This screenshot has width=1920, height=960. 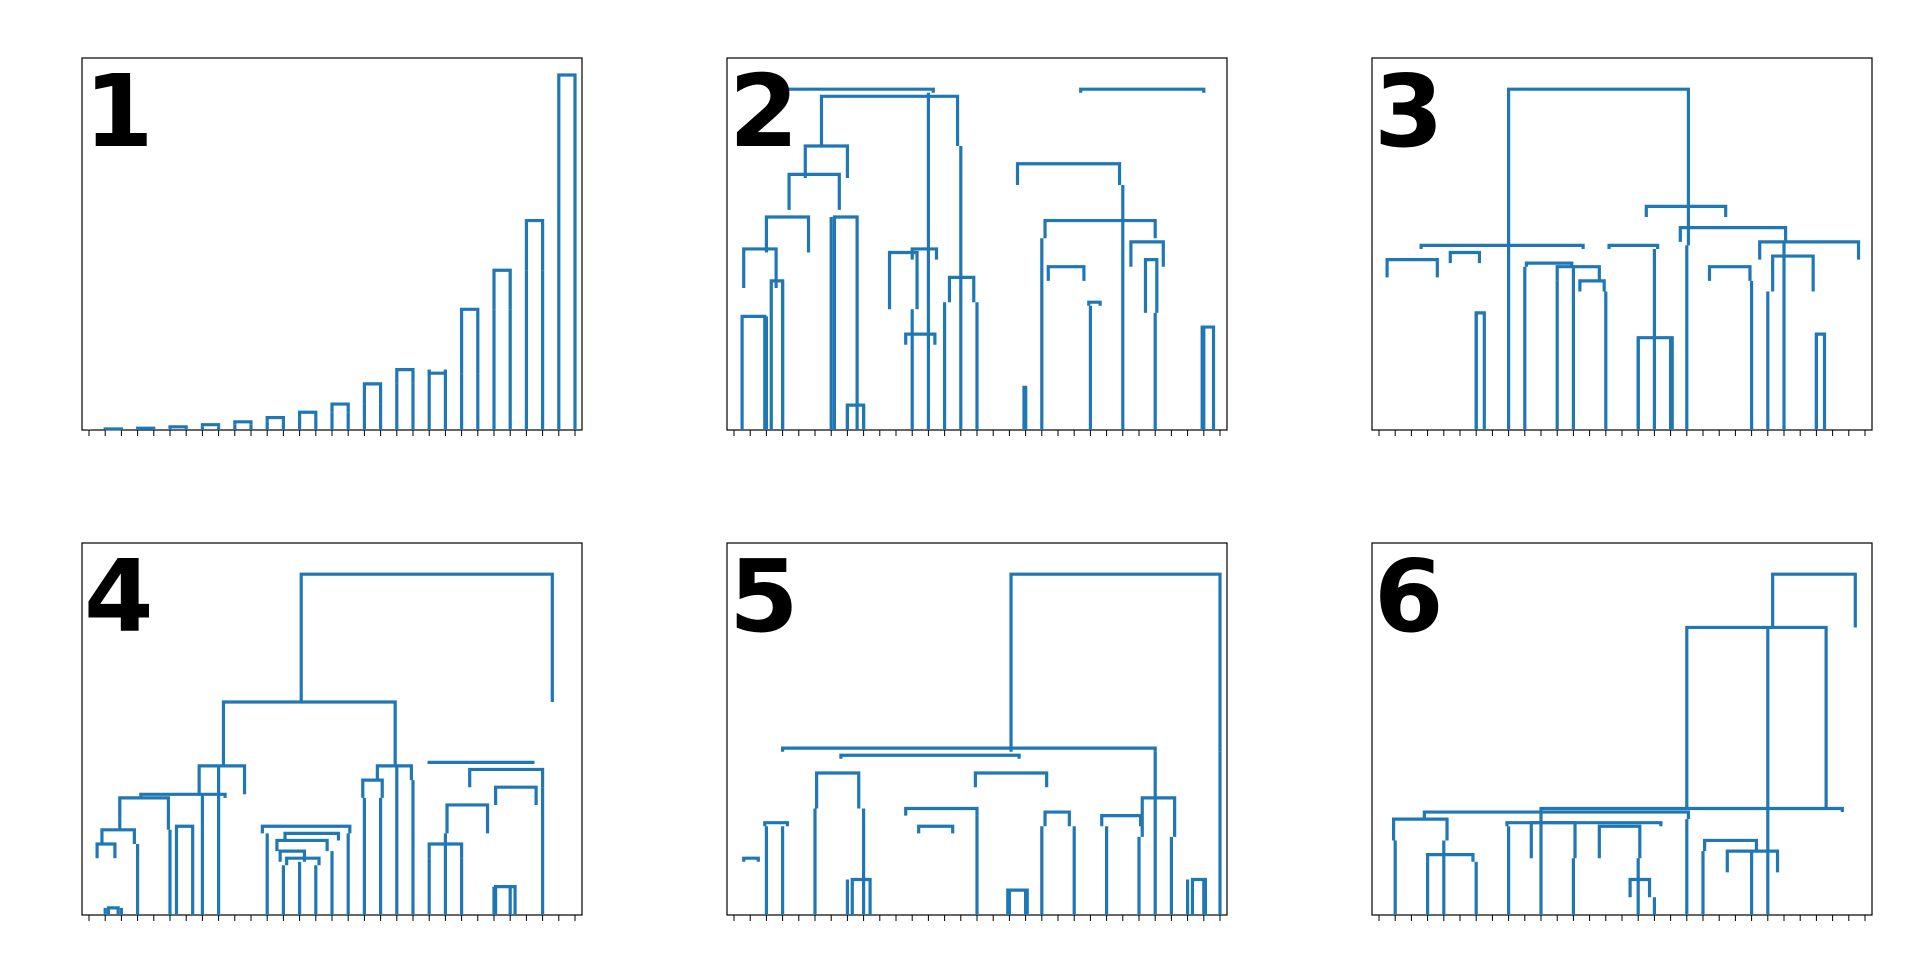 What do you see at coordinates (119, 111) in the screenshot?
I see `panel-label: 1` at bounding box center [119, 111].